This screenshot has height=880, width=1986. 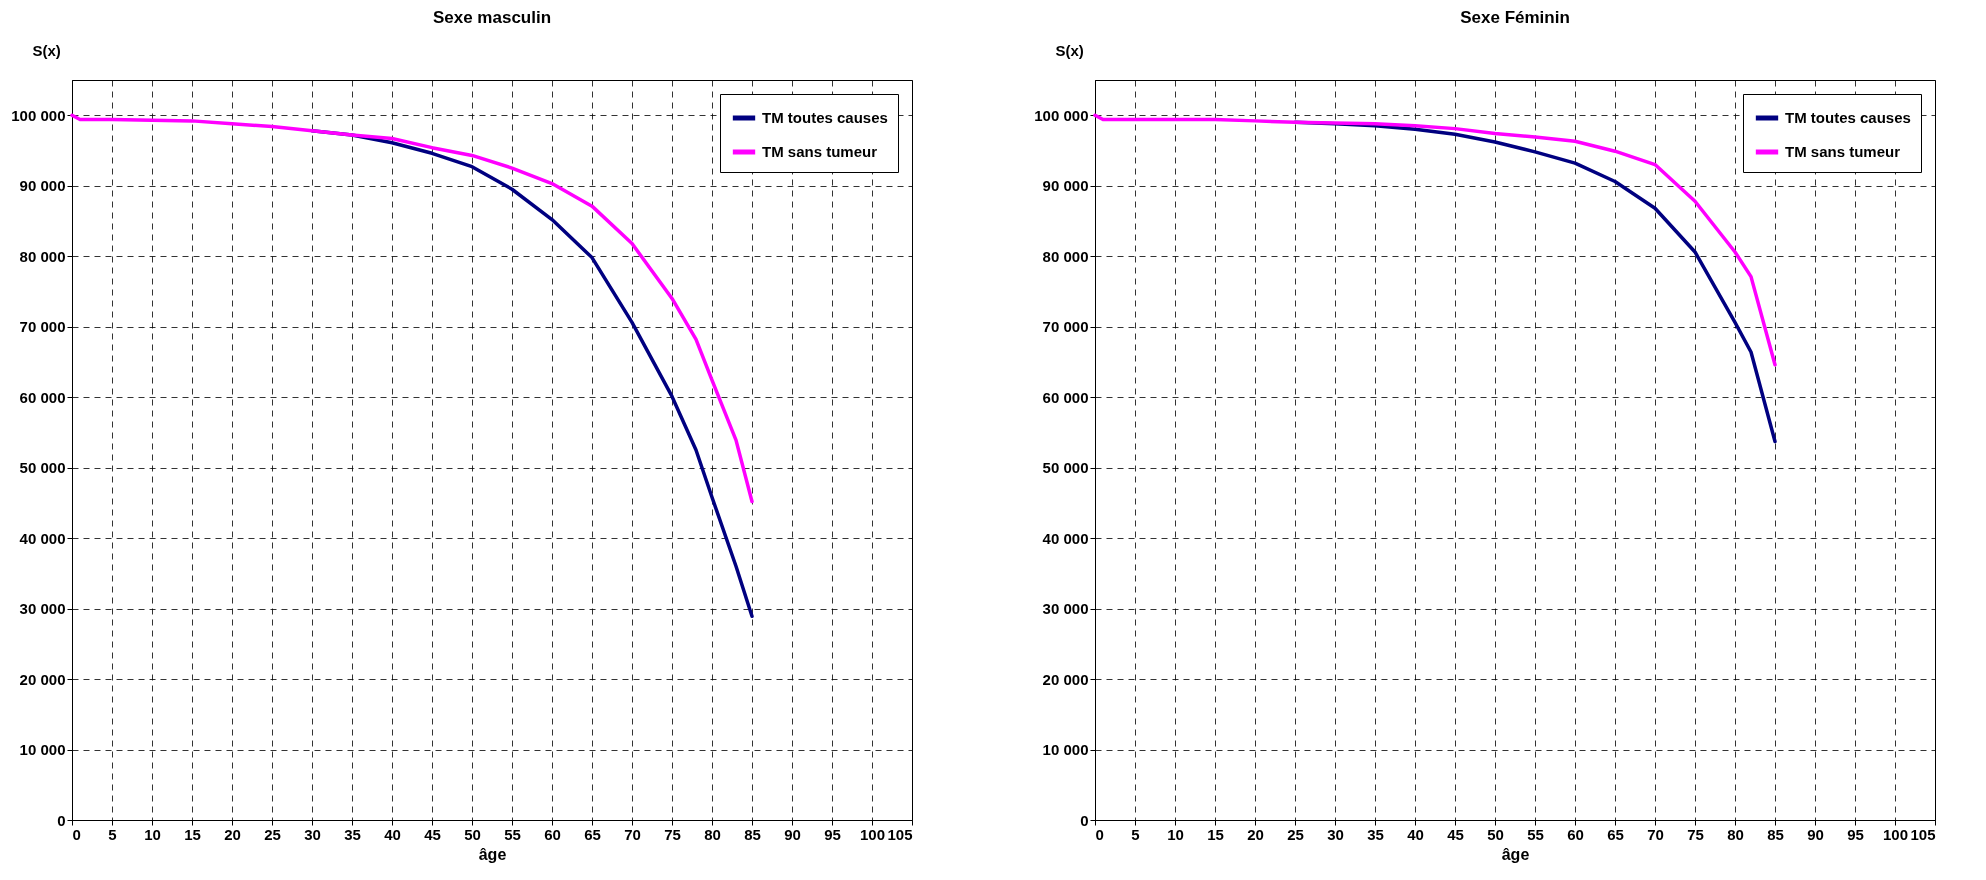 What do you see at coordinates (1435, 240) in the screenshot?
I see `line-series` at bounding box center [1435, 240].